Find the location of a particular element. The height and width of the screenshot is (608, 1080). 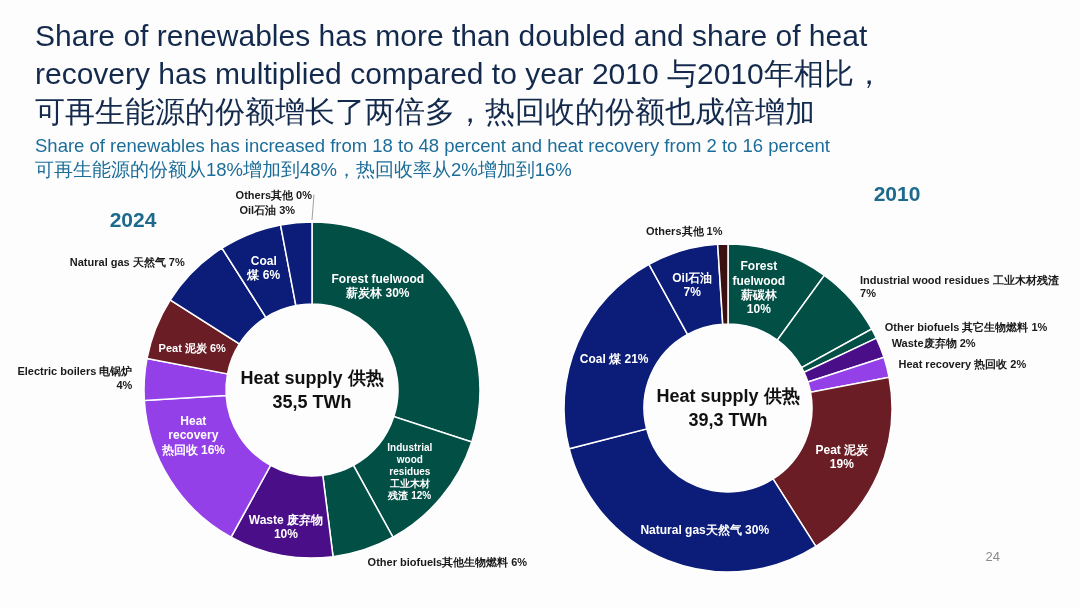

slice-label: Natural gas 天然气 7% is located at coordinates (127, 263).